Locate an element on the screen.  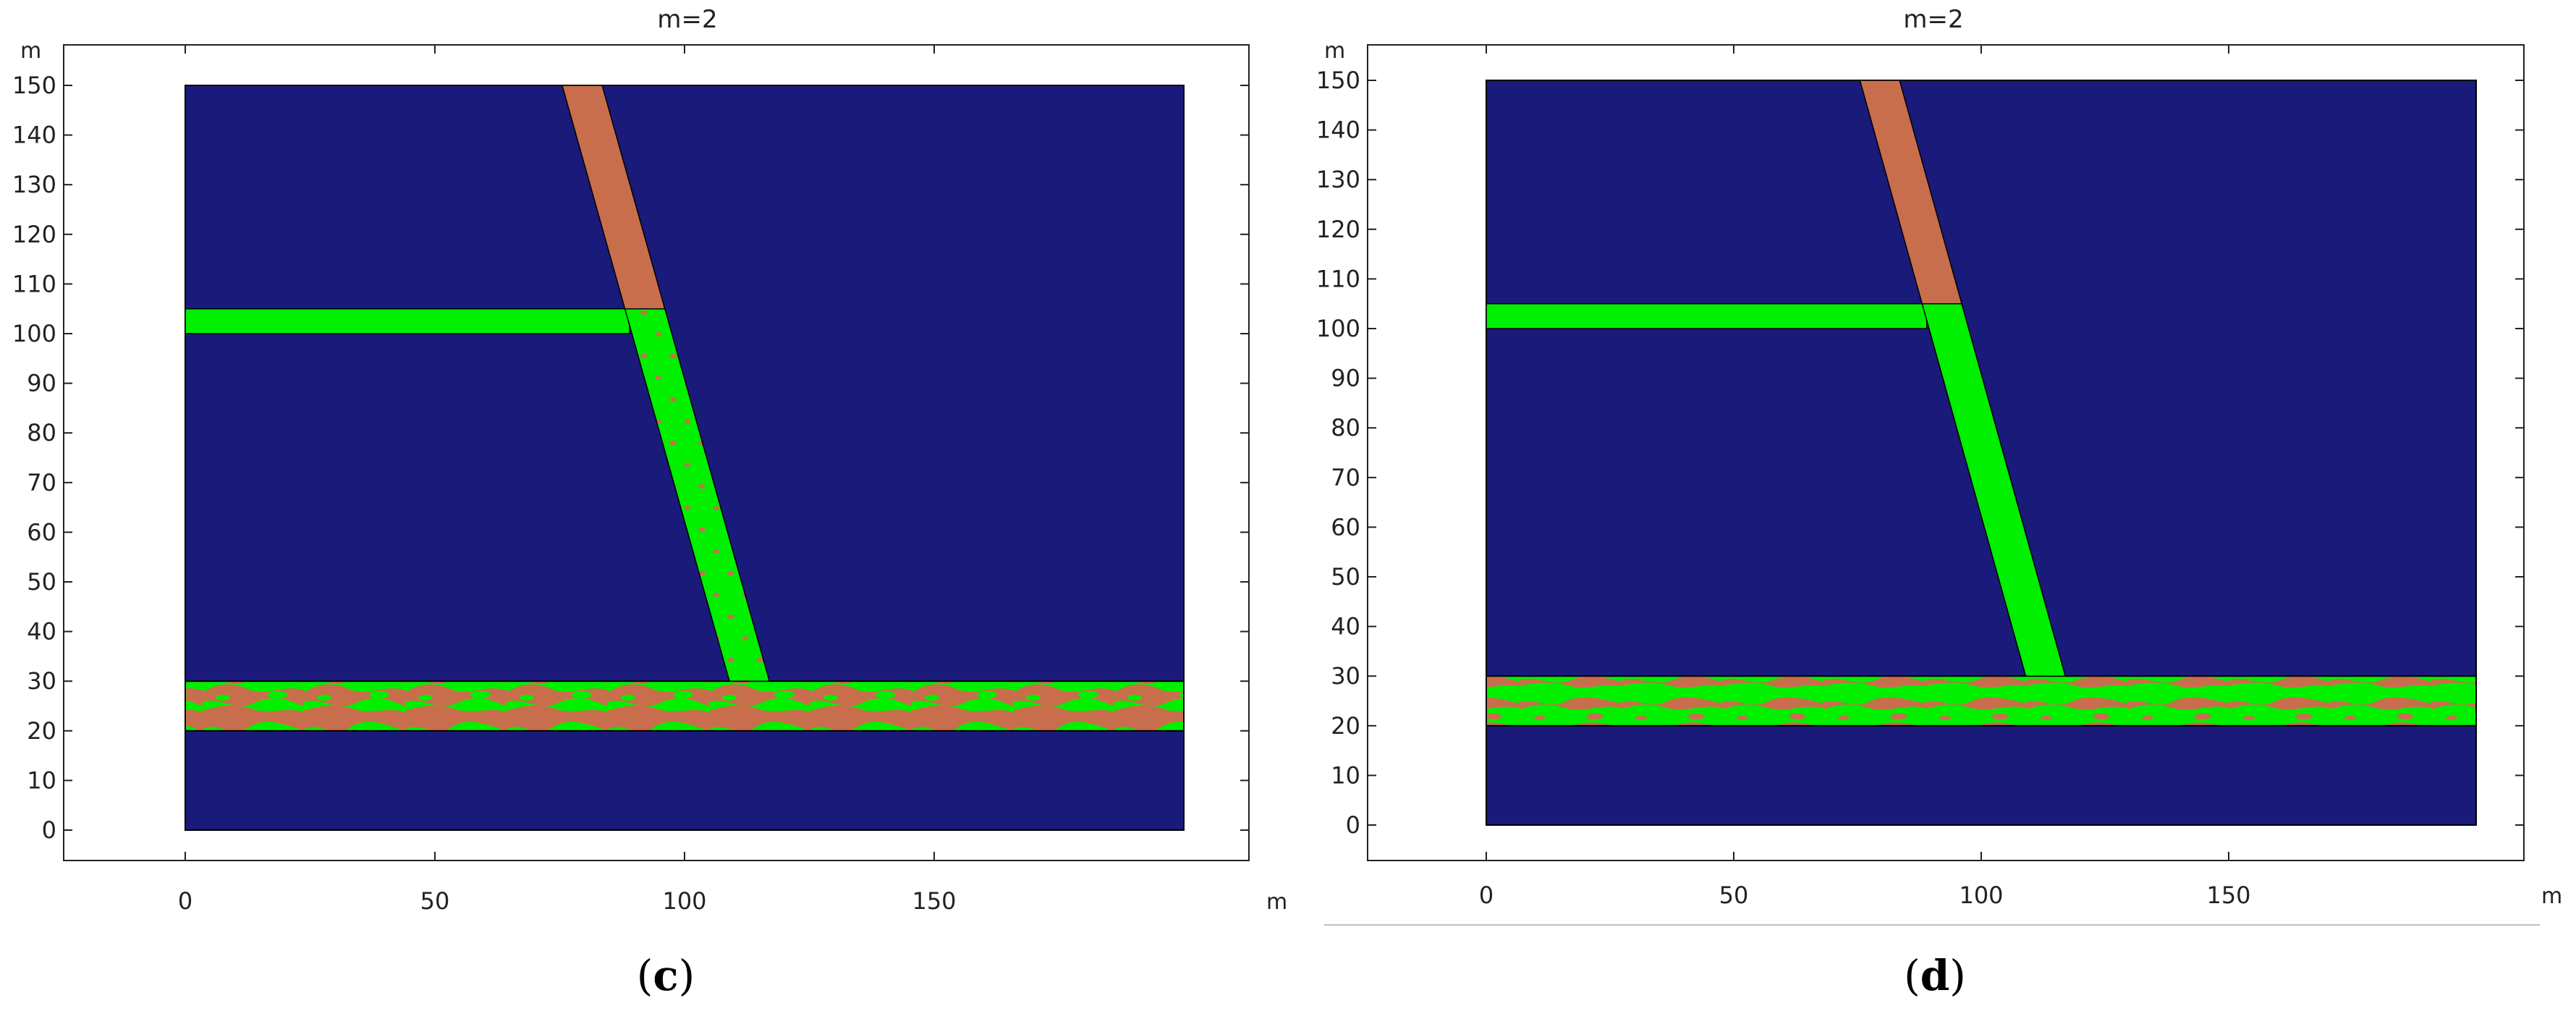
caption-letter: d is located at coordinates (1935, 975).